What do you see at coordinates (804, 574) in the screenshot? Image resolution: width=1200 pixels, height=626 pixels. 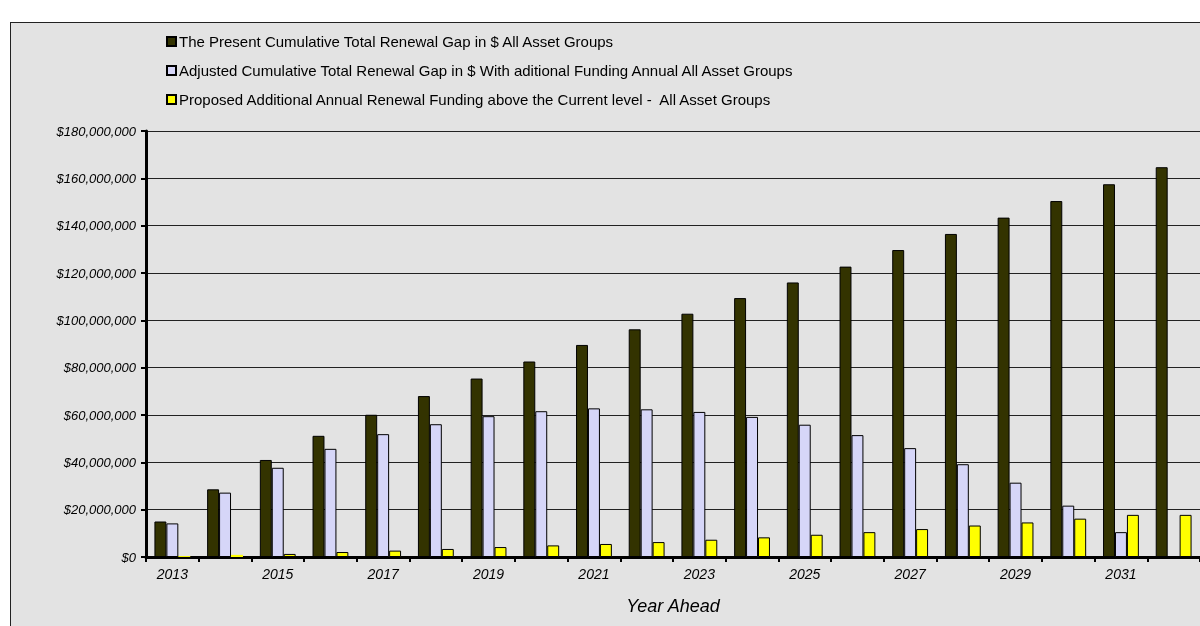 I see `x-tick-label: 2025` at bounding box center [804, 574].